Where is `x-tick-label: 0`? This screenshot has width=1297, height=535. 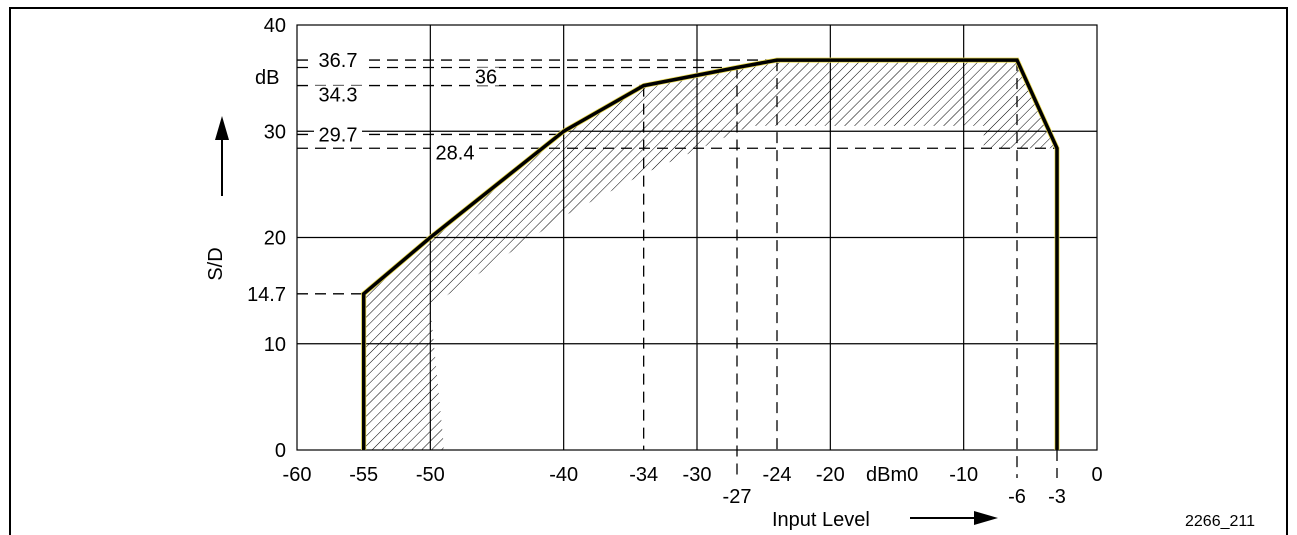
x-tick-label: 0 is located at coordinates (1096, 475).